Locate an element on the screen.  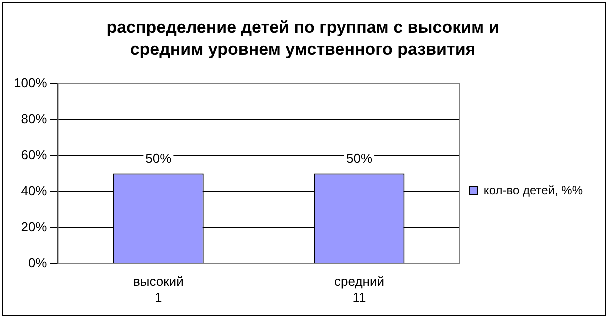
y-tick-label: 20% is located at coordinates (34, 226).